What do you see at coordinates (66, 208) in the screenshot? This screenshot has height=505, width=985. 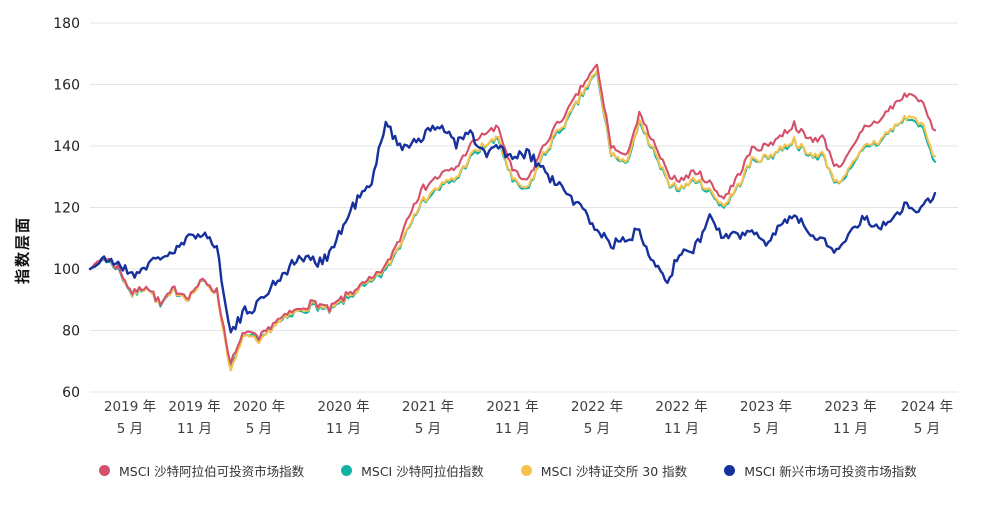 I see `y-tick-label-120: 120` at bounding box center [66, 208].